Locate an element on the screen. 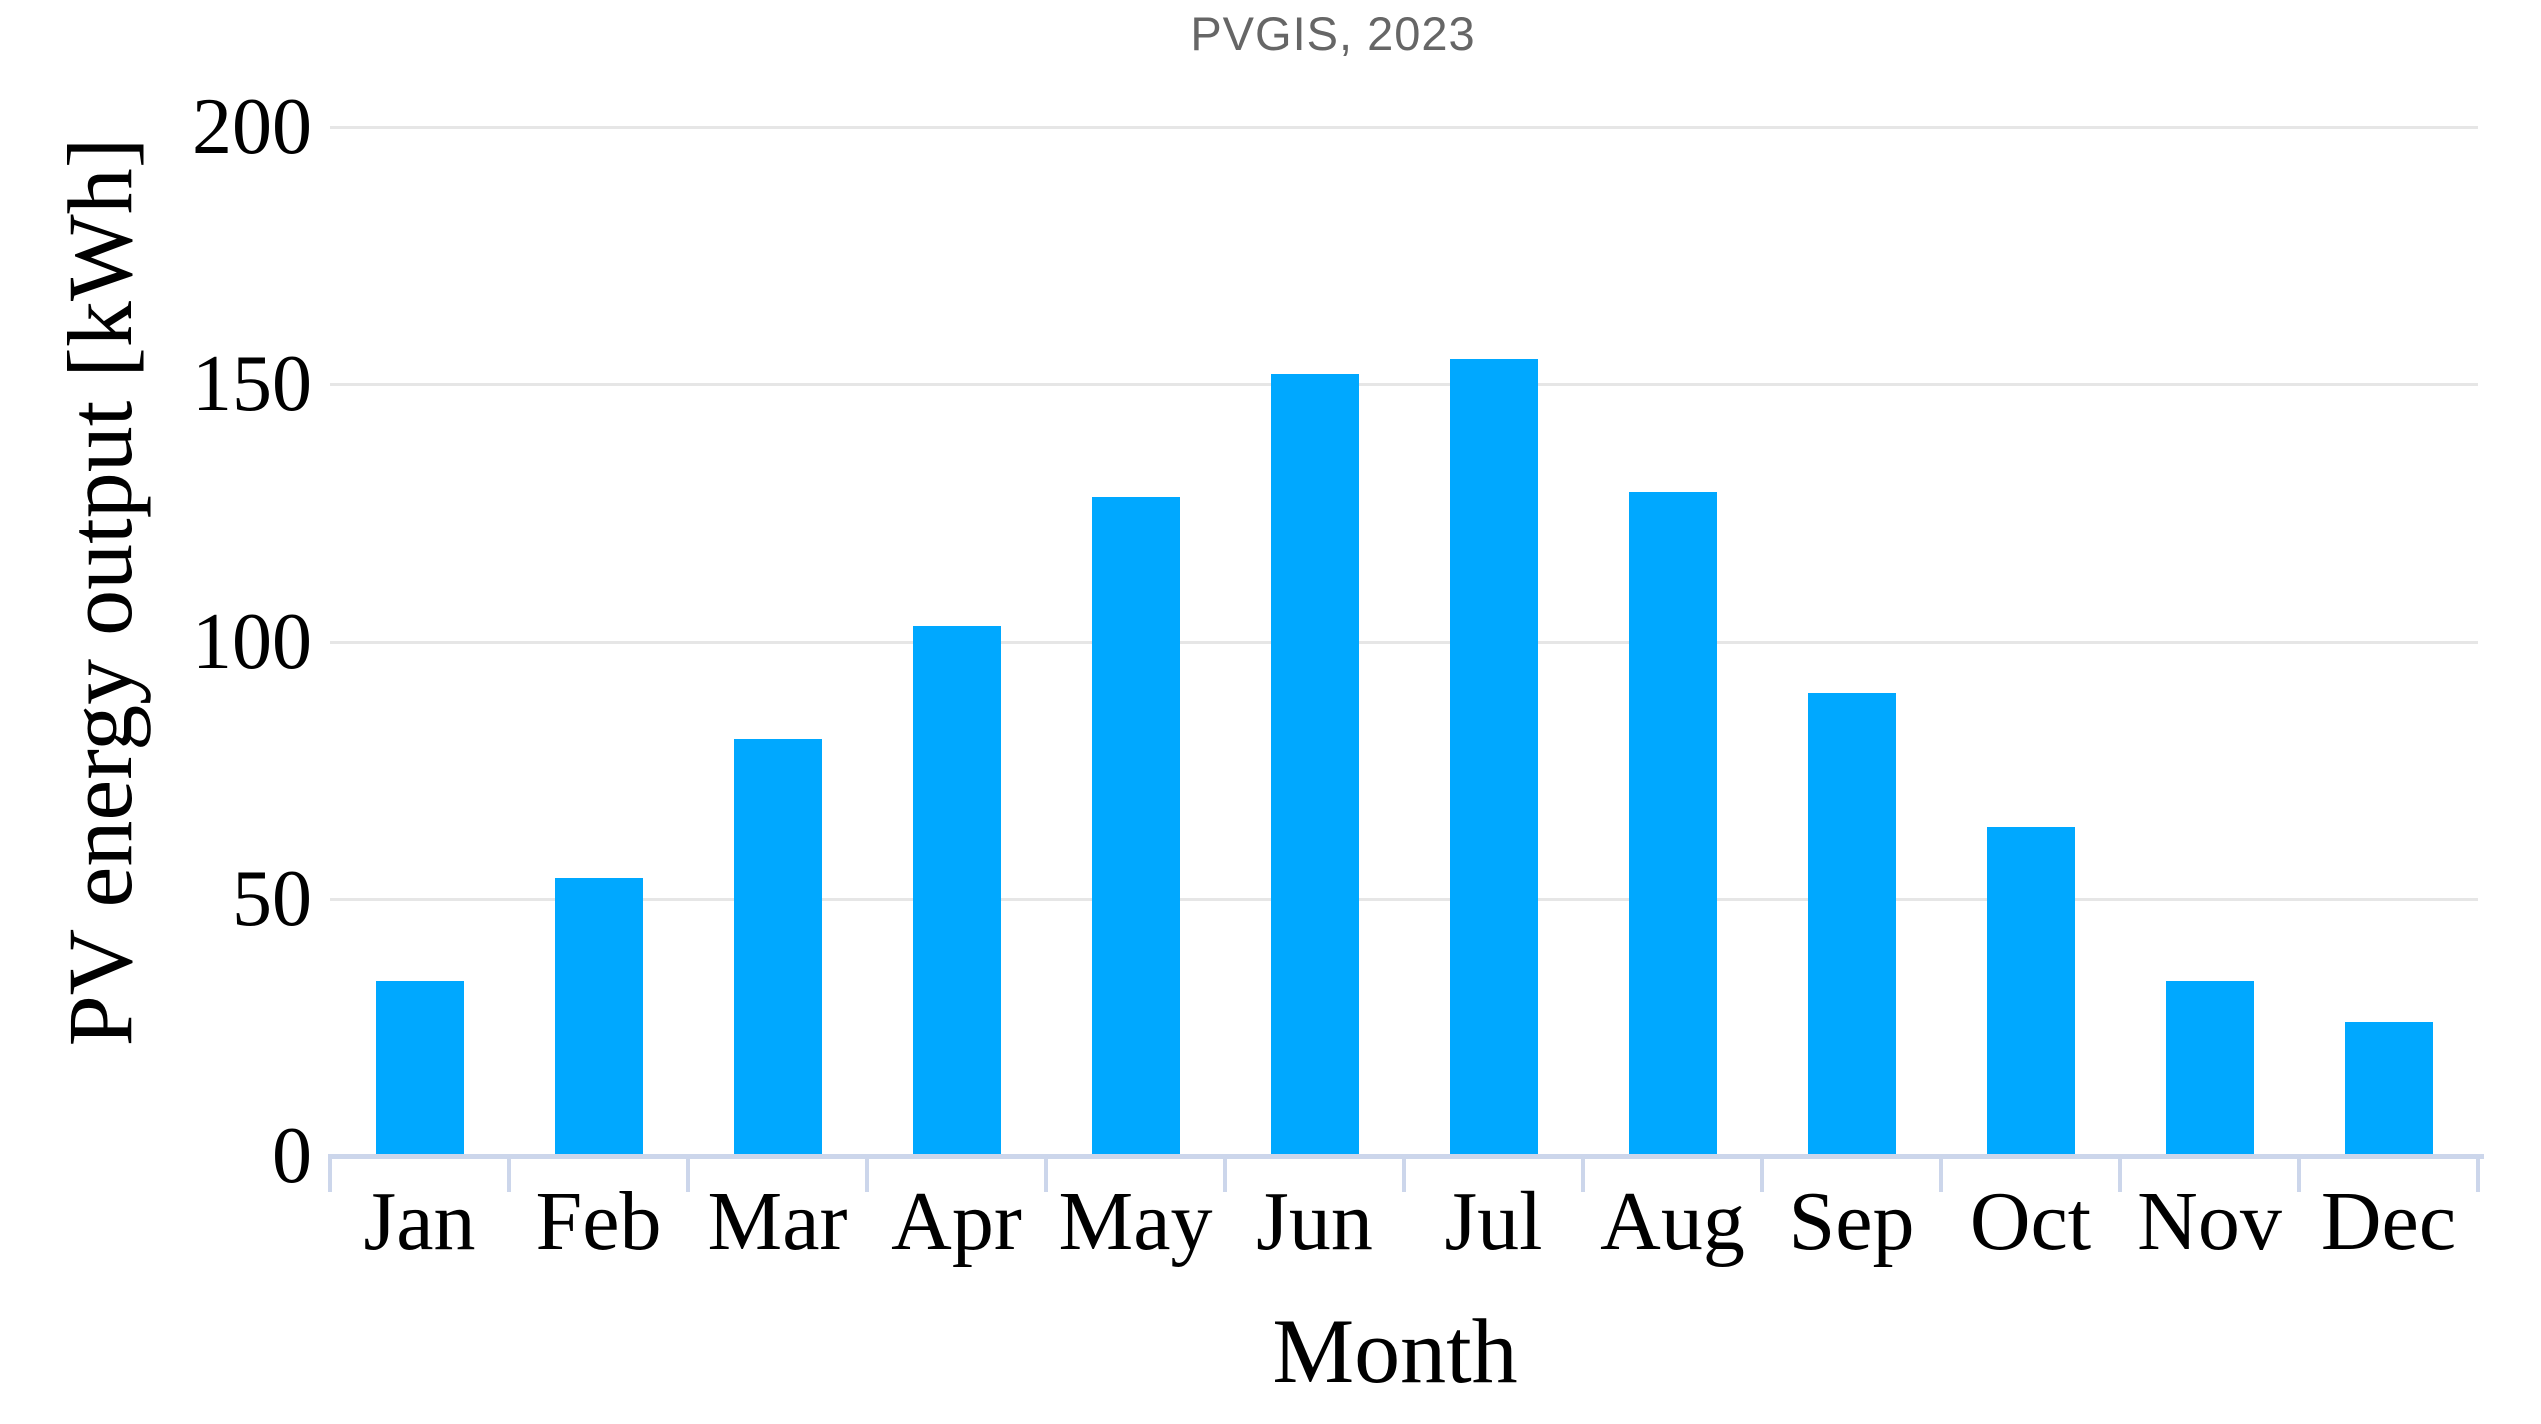  x-axis-line is located at coordinates (1406, 1156).